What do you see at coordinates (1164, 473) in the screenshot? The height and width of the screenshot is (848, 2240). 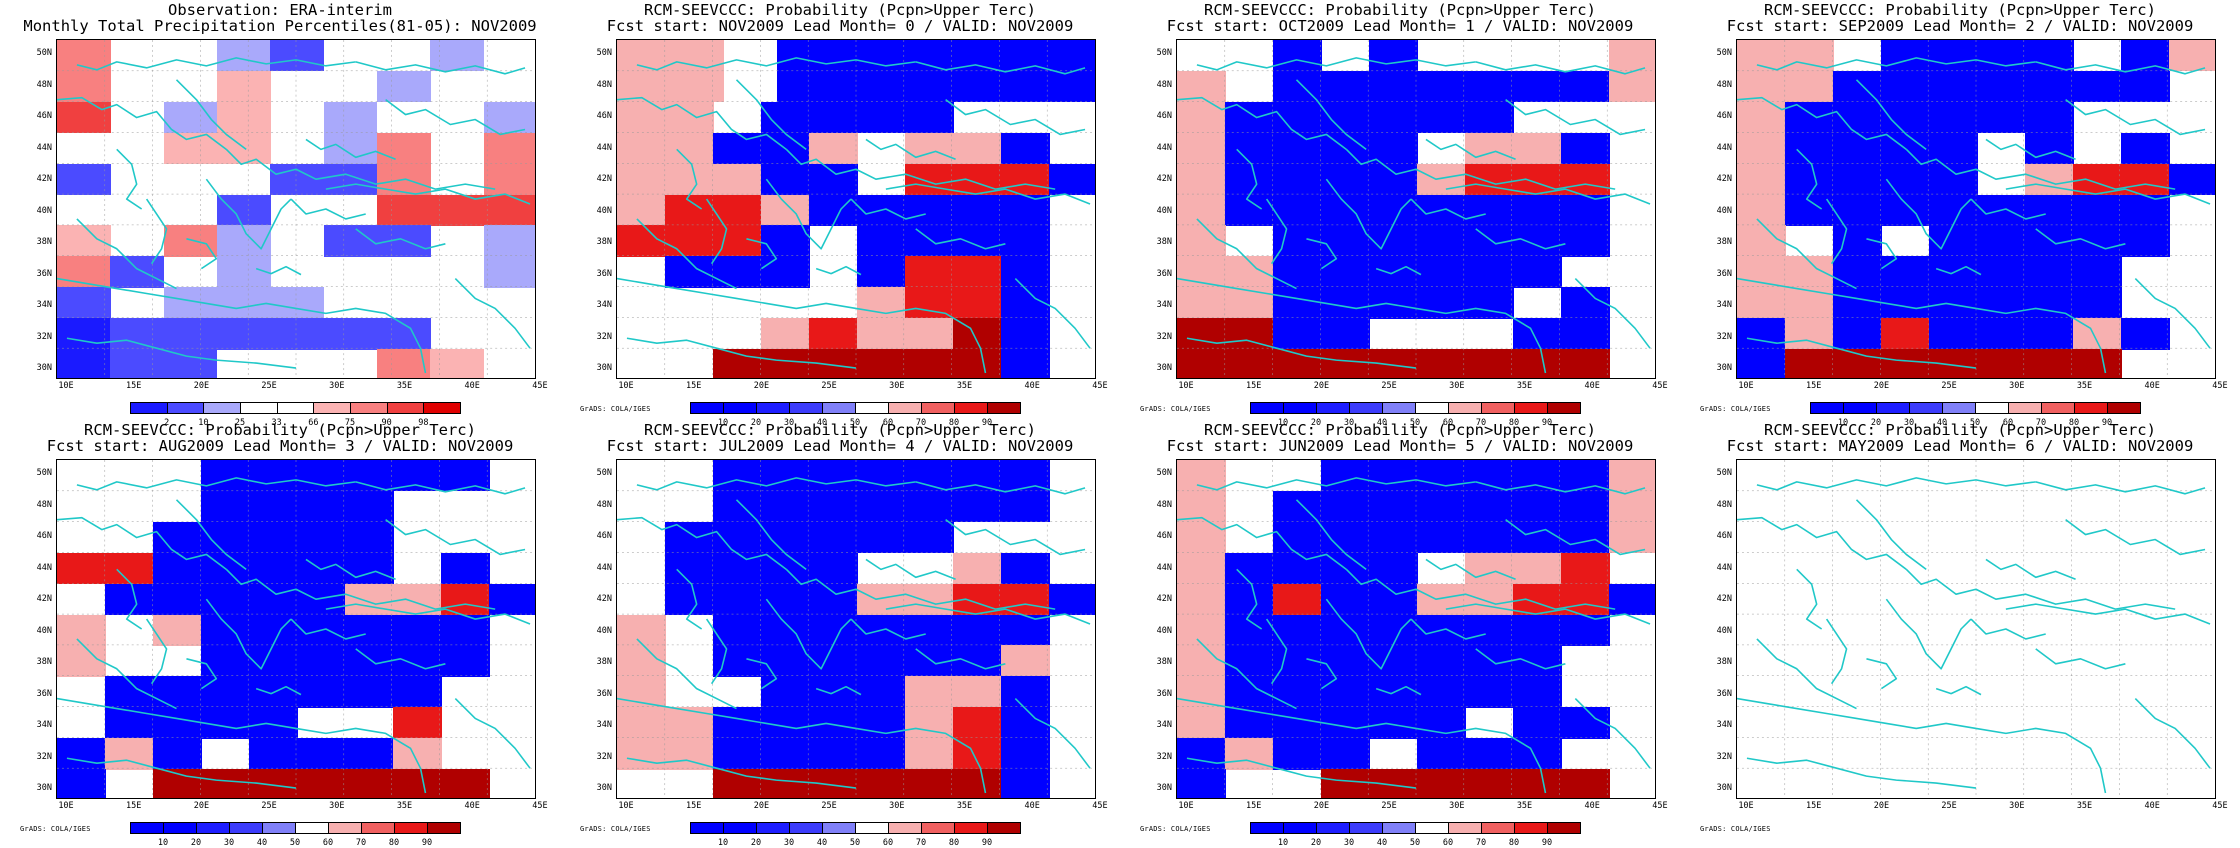 I see `latitude-label: 50N` at bounding box center [1164, 473].